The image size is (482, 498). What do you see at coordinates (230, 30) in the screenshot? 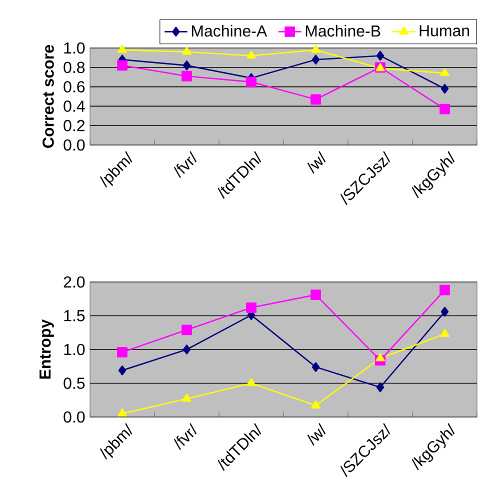
I see `legend-label: Machine-A` at bounding box center [230, 30].